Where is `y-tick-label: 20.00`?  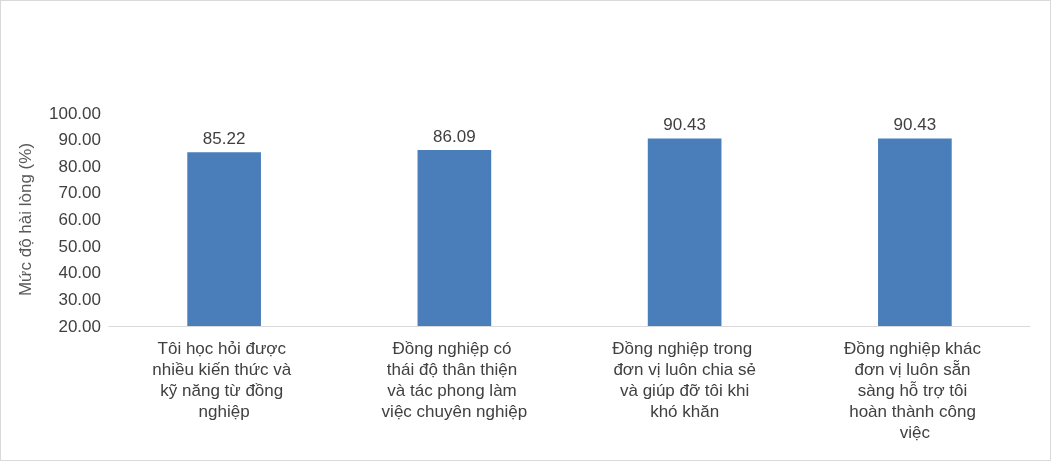
y-tick-label: 20.00 is located at coordinates (79, 326).